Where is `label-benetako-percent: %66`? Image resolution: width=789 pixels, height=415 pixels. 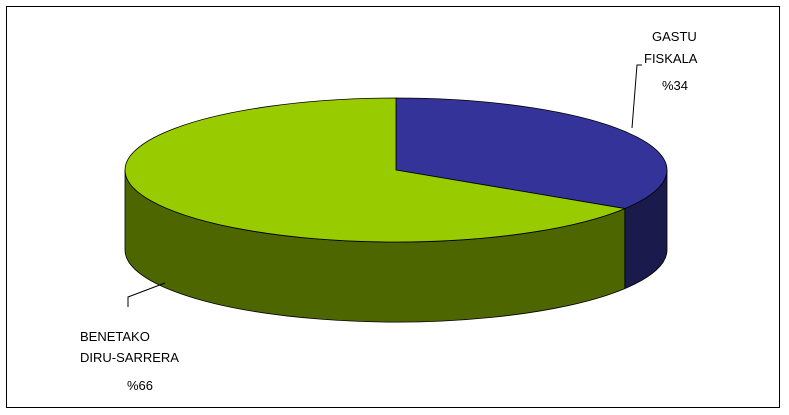 label-benetako-percent: %66 is located at coordinates (140, 385).